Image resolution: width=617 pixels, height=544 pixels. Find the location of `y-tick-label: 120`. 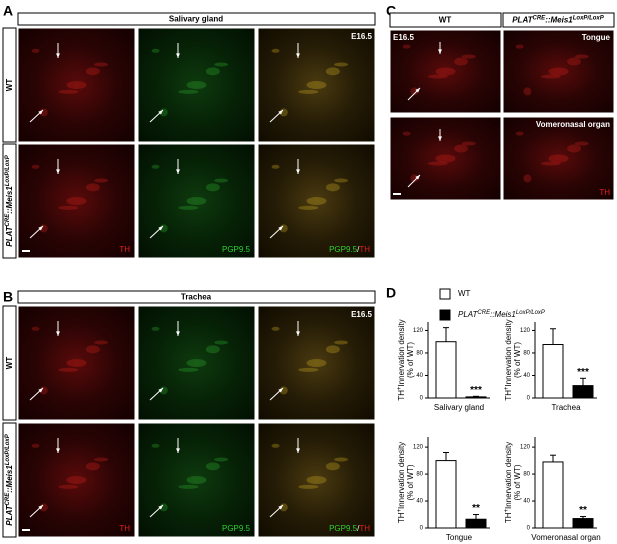

y-tick-label: 120 is located at coordinates (525, 331).